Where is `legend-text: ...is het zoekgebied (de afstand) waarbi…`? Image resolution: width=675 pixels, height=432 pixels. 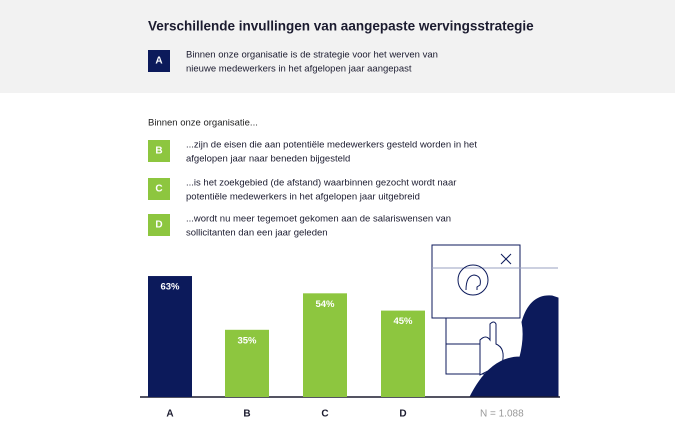 legend-text: ...is het zoekgebied (de afstand) waarbi… is located at coordinates (321, 183).